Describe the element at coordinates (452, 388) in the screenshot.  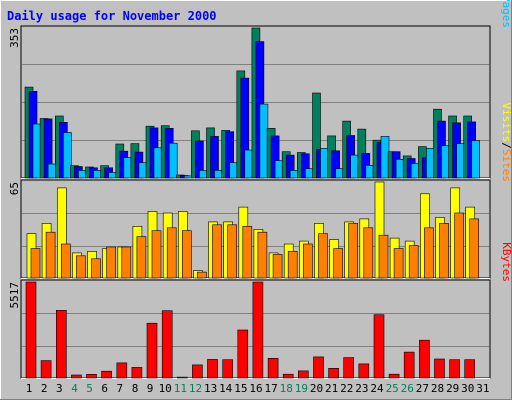
I see `day-label-29: 29` at that location.